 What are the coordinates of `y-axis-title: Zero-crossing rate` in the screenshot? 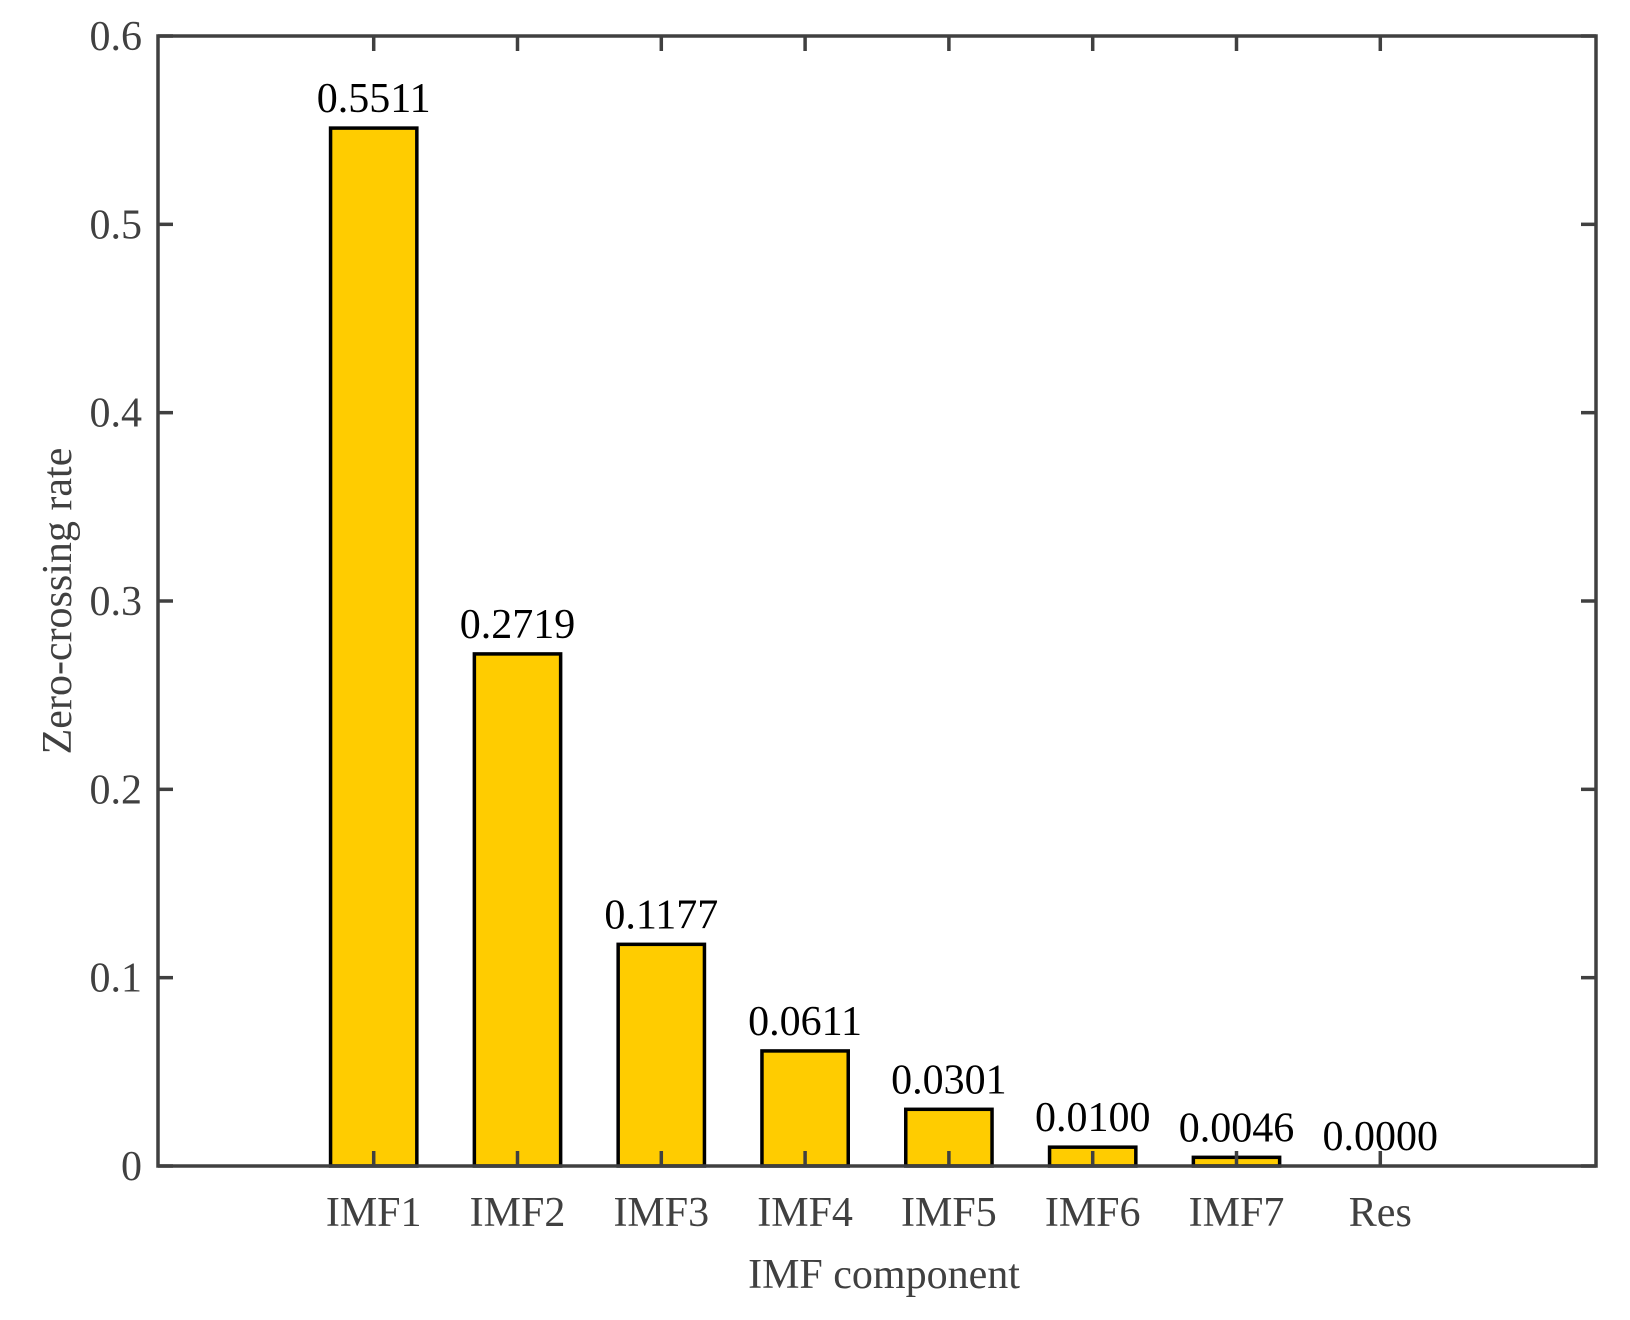 It's located at (58, 601).